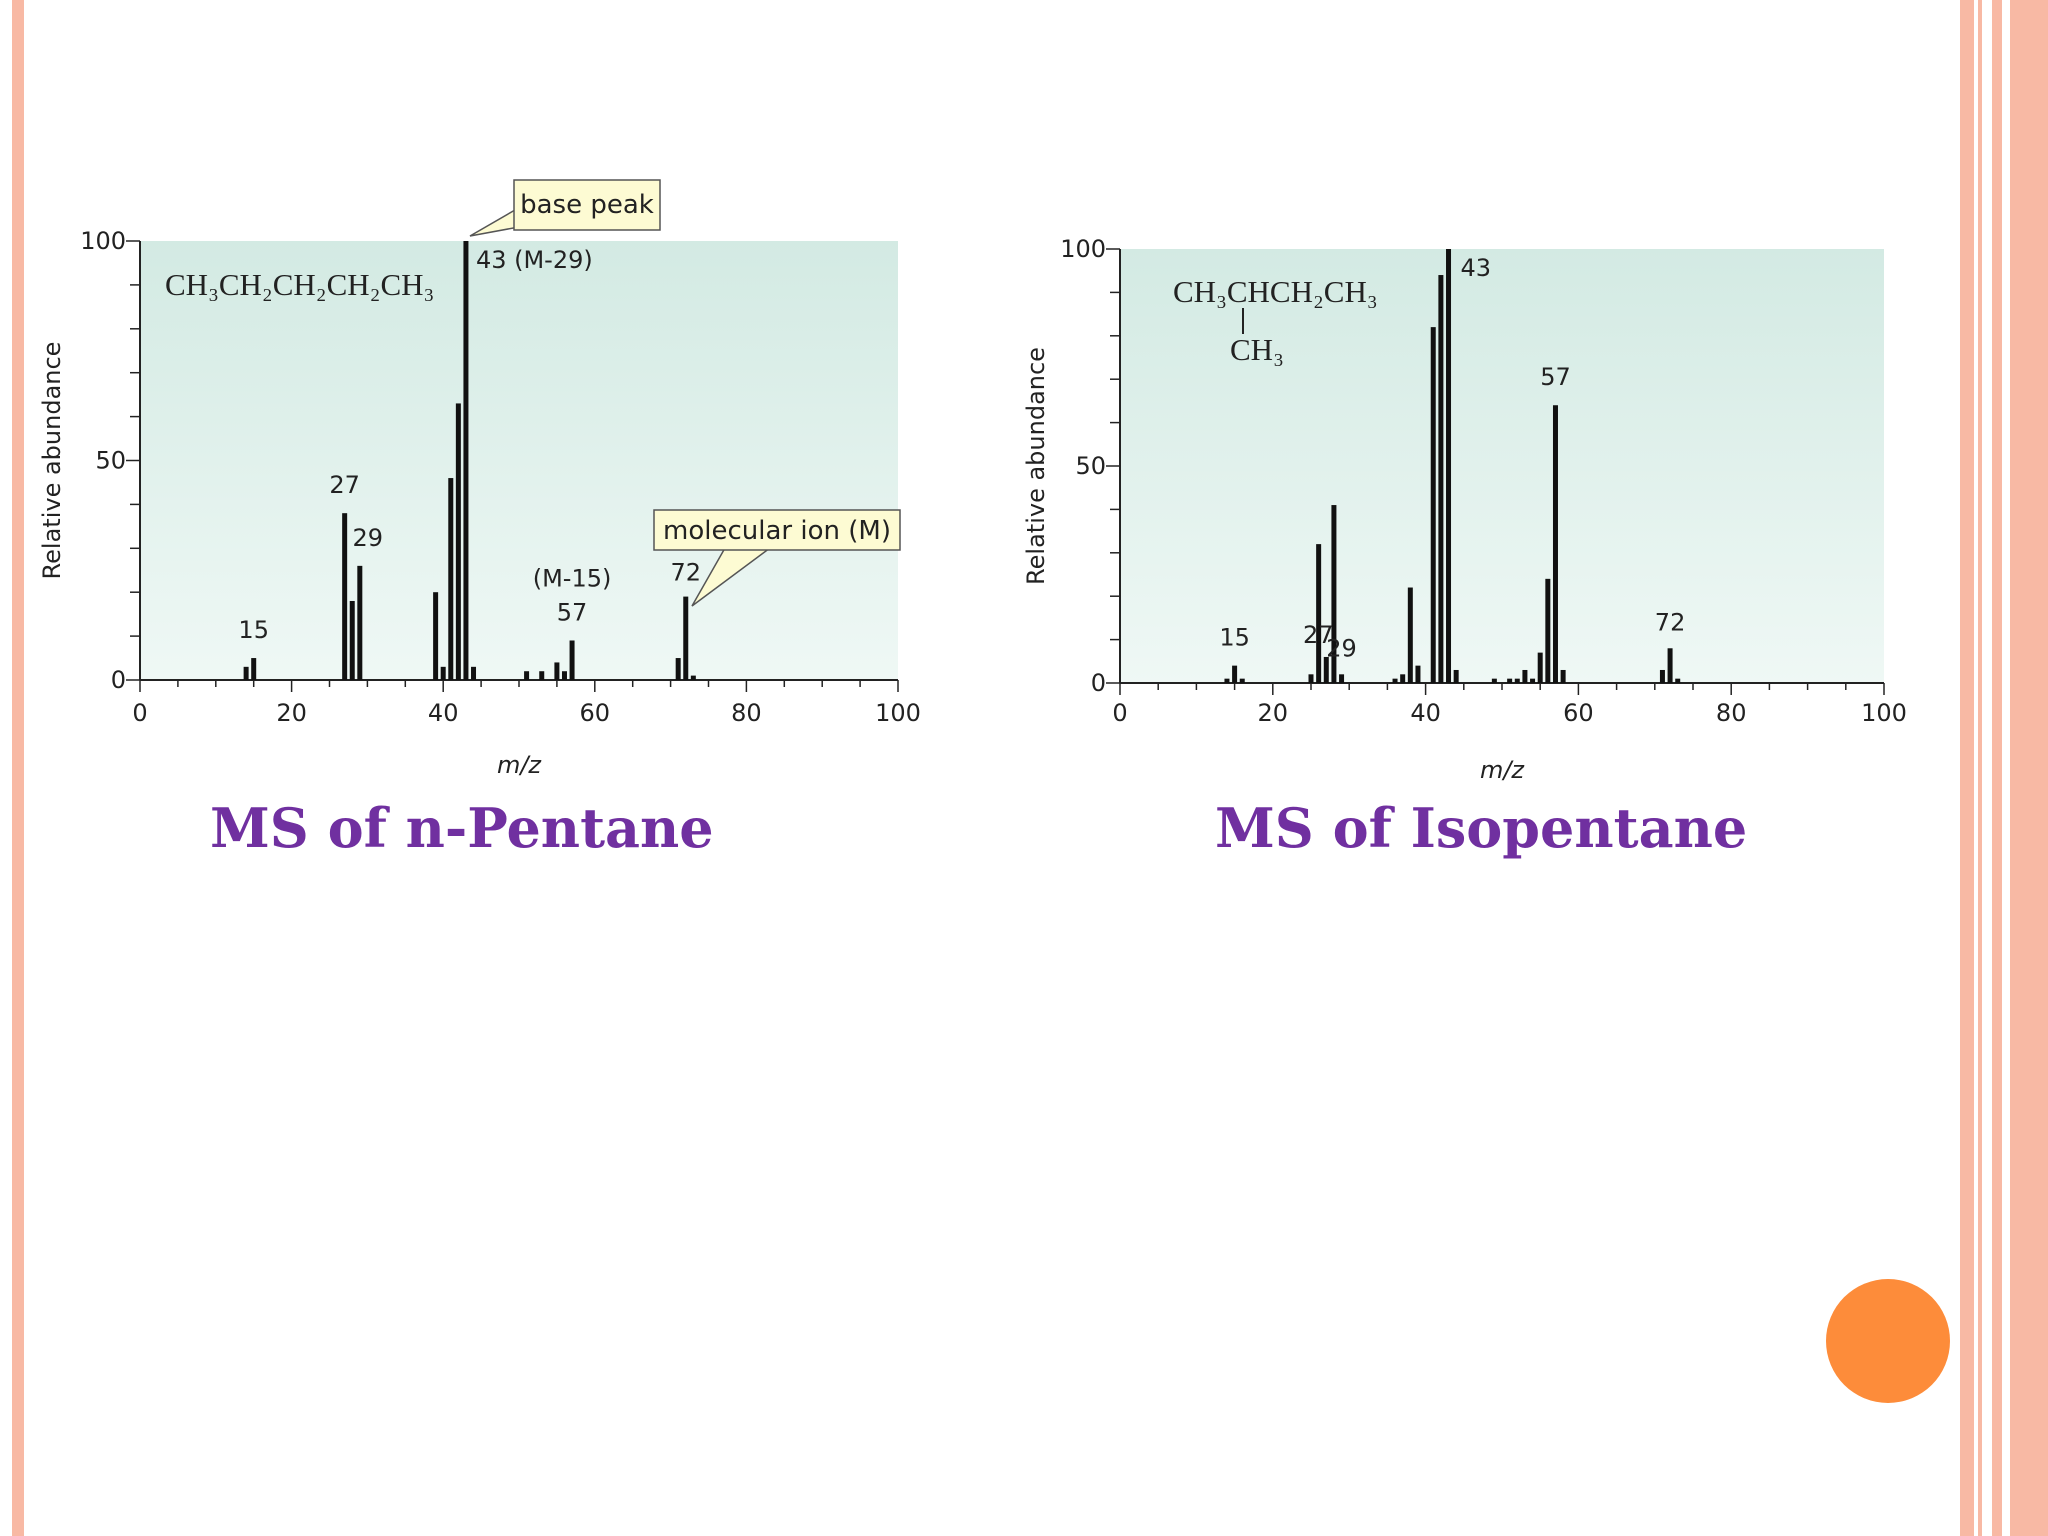 This screenshot has height=1536, width=2048. What do you see at coordinates (1257, 349) in the screenshot?
I see `formula-branch: CH₃` at bounding box center [1257, 349].